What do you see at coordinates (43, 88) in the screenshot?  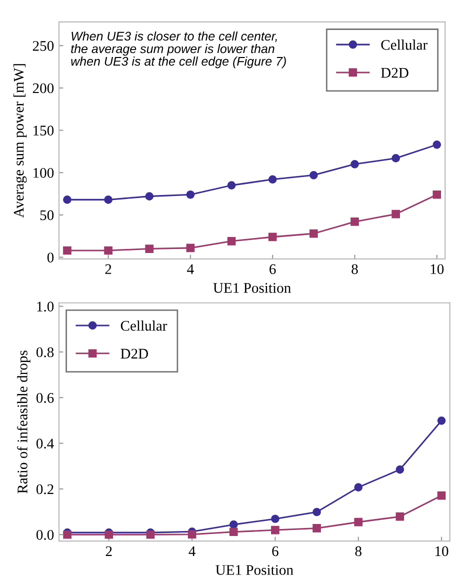 I see `y-tick-label: 200` at bounding box center [43, 88].